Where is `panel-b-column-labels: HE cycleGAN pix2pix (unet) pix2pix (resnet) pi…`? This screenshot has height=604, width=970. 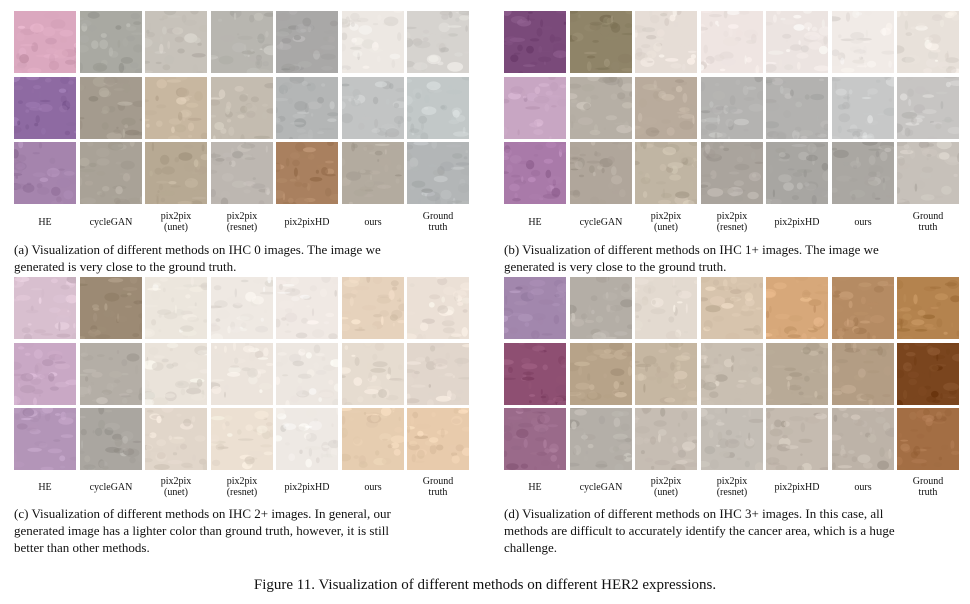
panel-b-column-labels: HE cycleGAN pix2pix (unet) pix2pix (resnet) pi… is located at coordinates (732, 226).